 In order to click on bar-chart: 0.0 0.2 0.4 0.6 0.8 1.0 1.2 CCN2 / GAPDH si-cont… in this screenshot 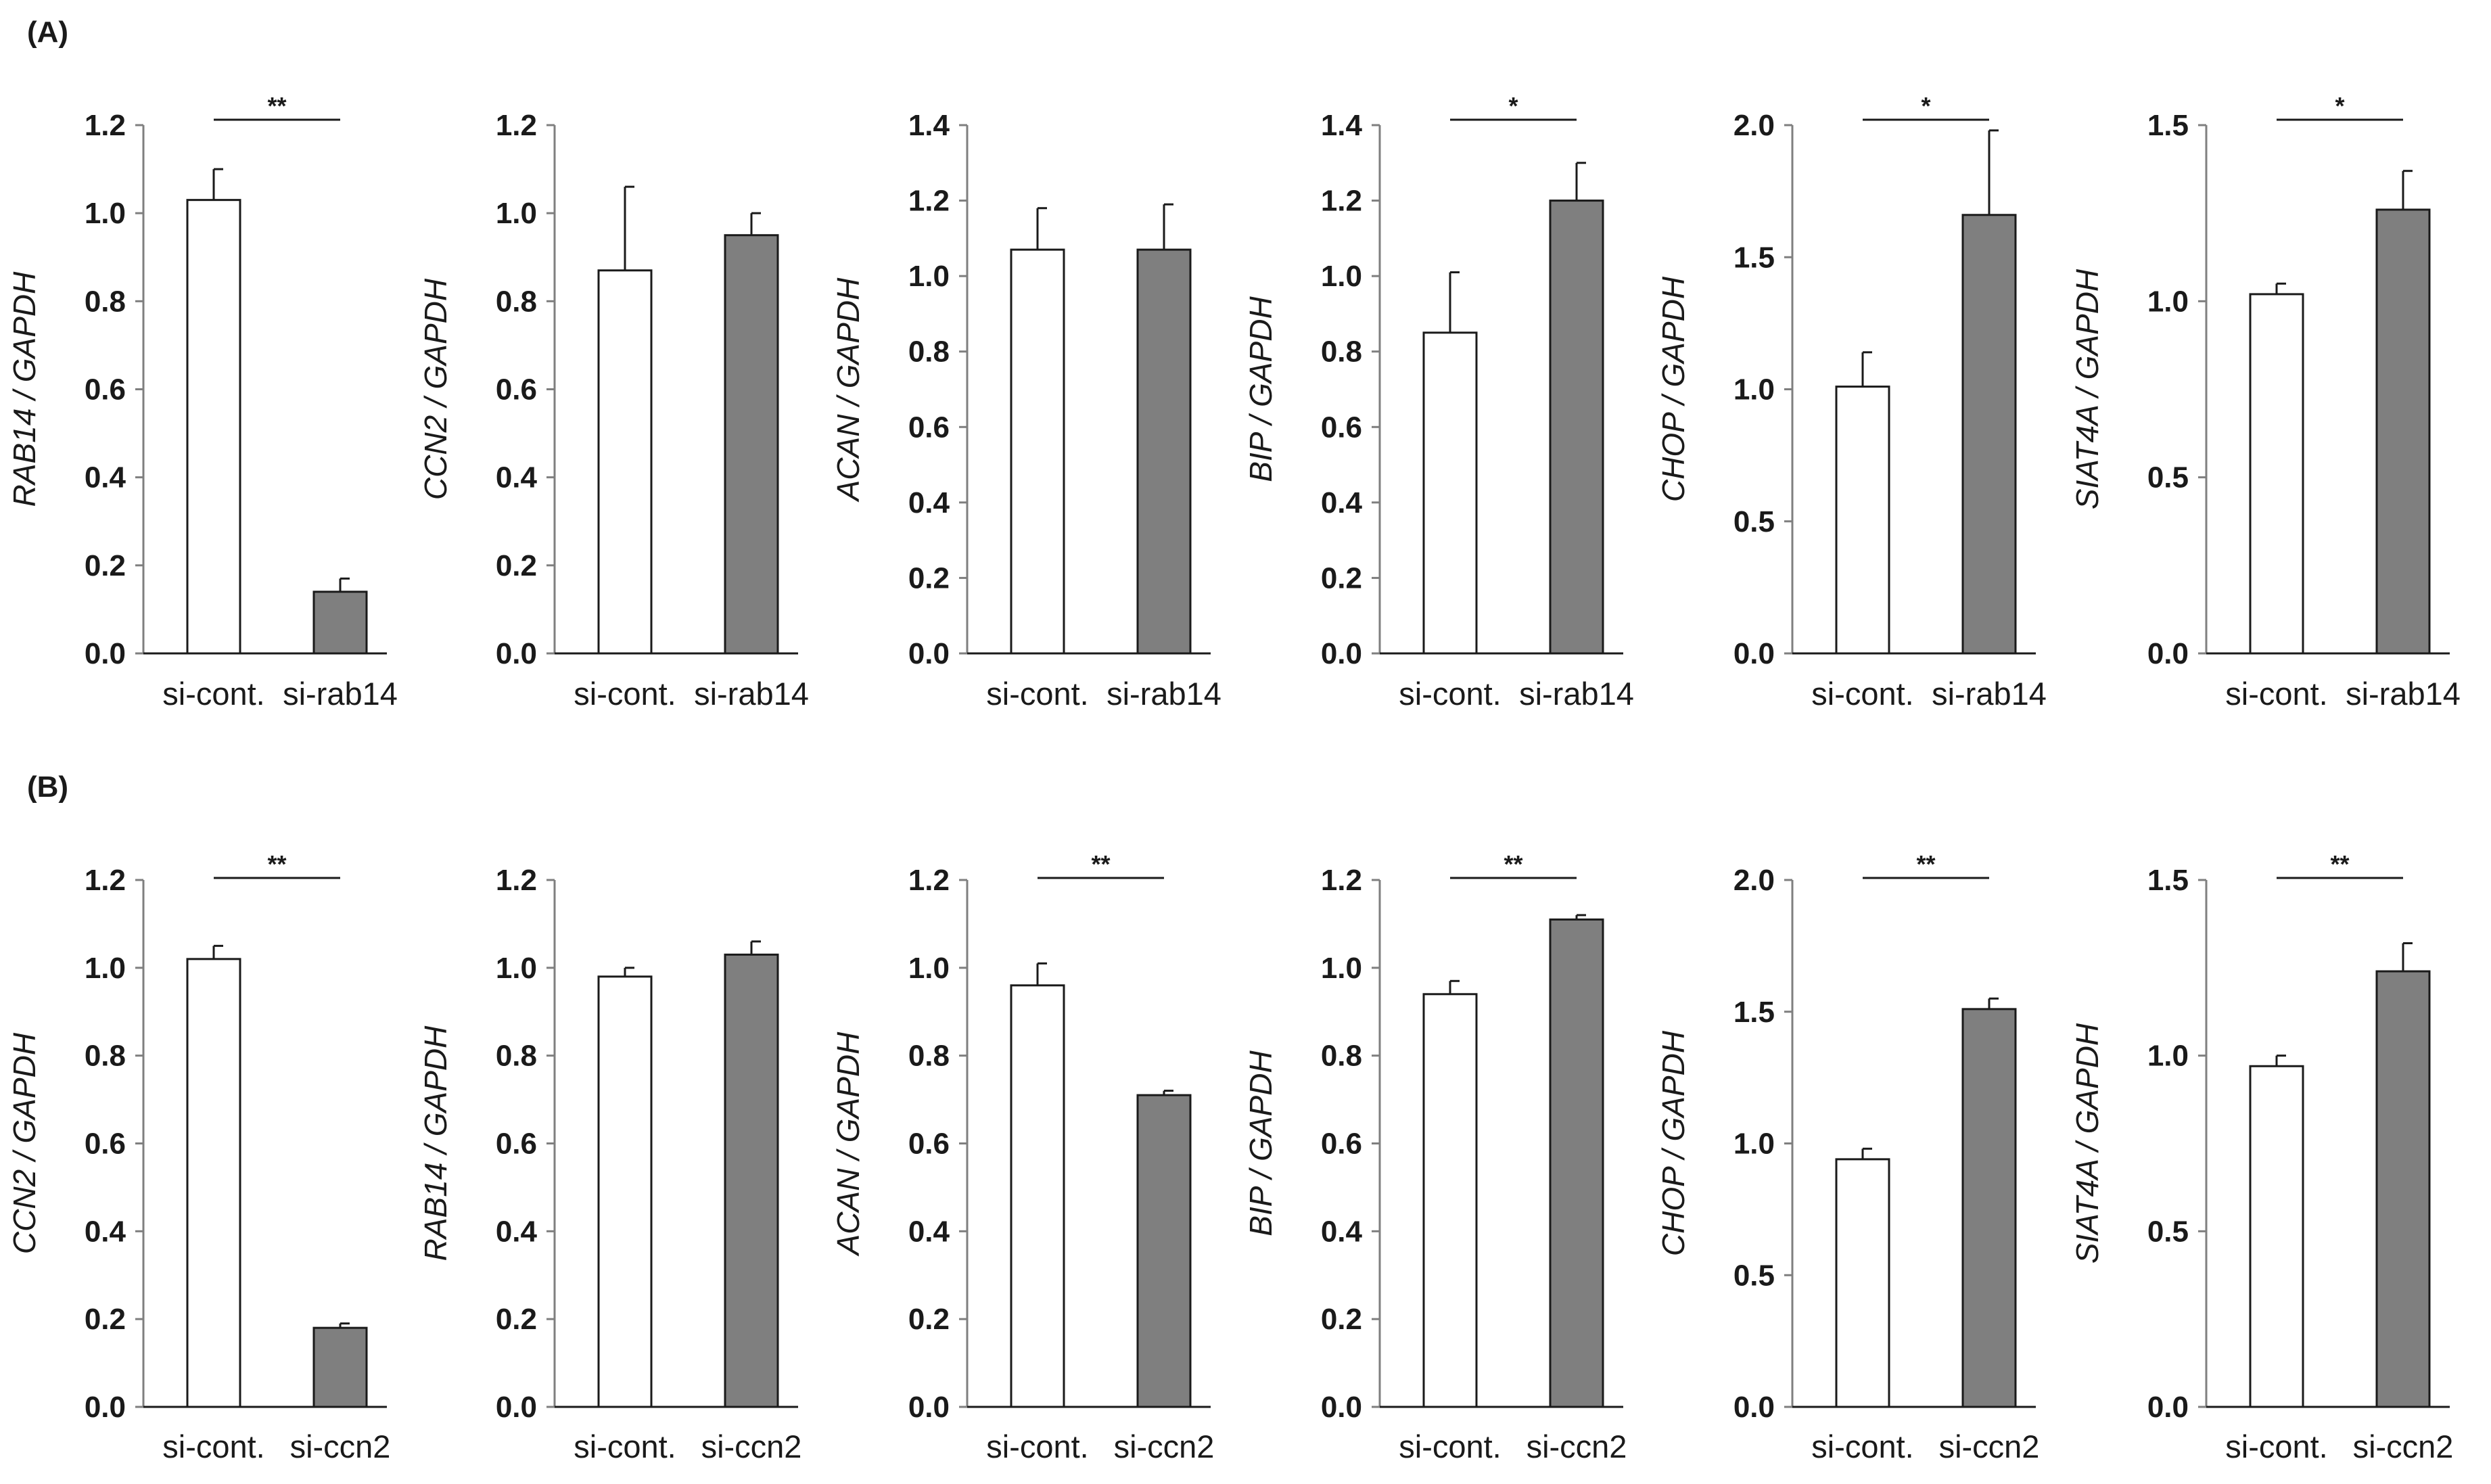, I will do `click(198, 1157)`.